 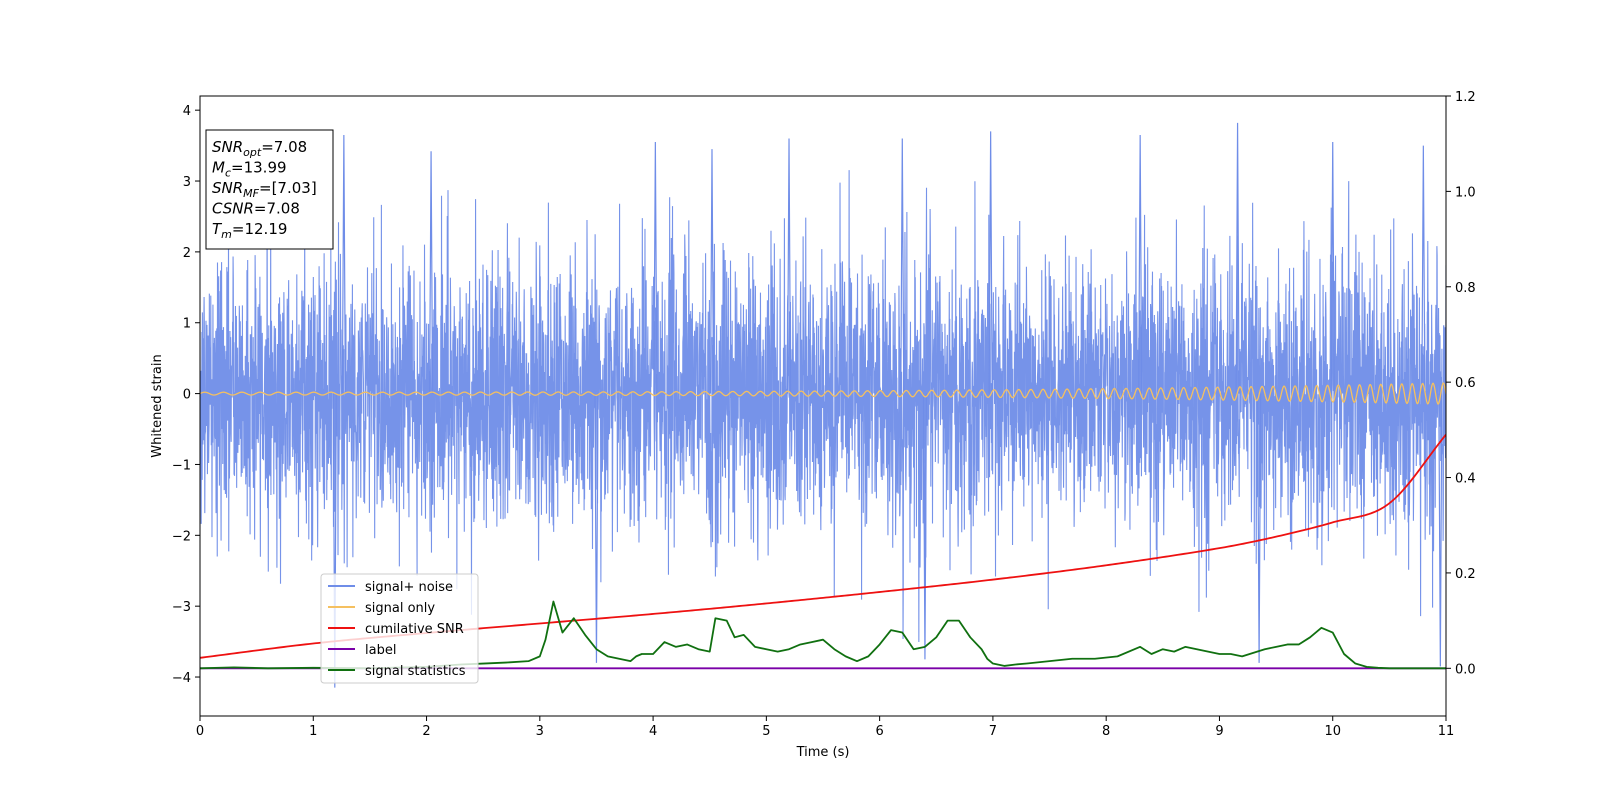 What do you see at coordinates (187, 253) in the screenshot?
I see `y-tick-label: 2` at bounding box center [187, 253].